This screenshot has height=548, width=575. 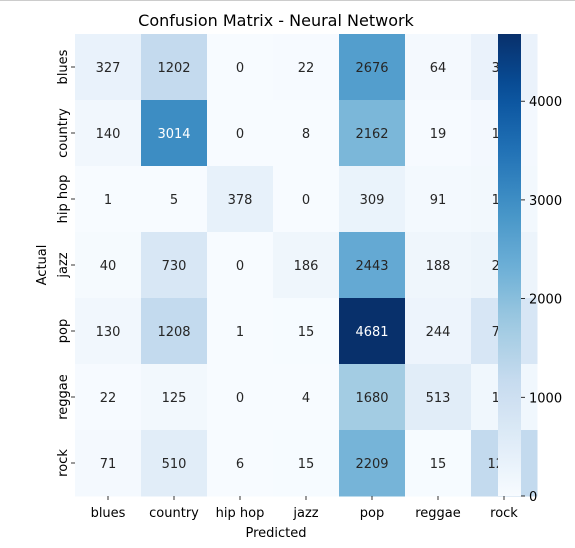 What do you see at coordinates (438, 513) in the screenshot?
I see `x-tick-label: reggae` at bounding box center [438, 513].